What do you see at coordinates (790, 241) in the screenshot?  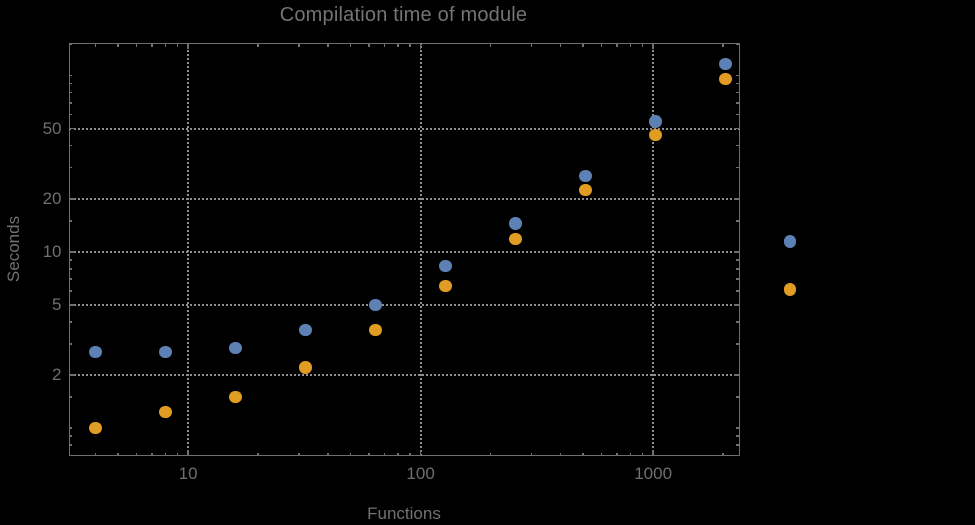 I see `legend-marker-series-1-blue` at bounding box center [790, 241].